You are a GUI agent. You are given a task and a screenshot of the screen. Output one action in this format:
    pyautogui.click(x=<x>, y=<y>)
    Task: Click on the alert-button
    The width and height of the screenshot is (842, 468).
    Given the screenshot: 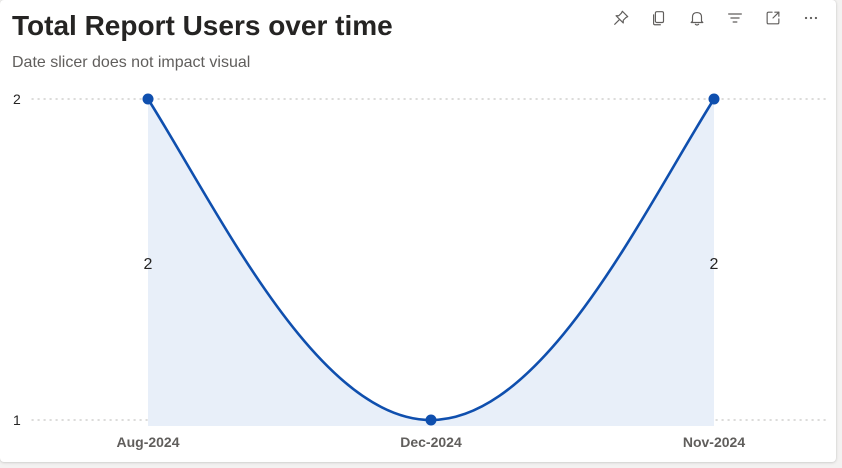 What is the action you would take?
    pyautogui.click(x=697, y=18)
    